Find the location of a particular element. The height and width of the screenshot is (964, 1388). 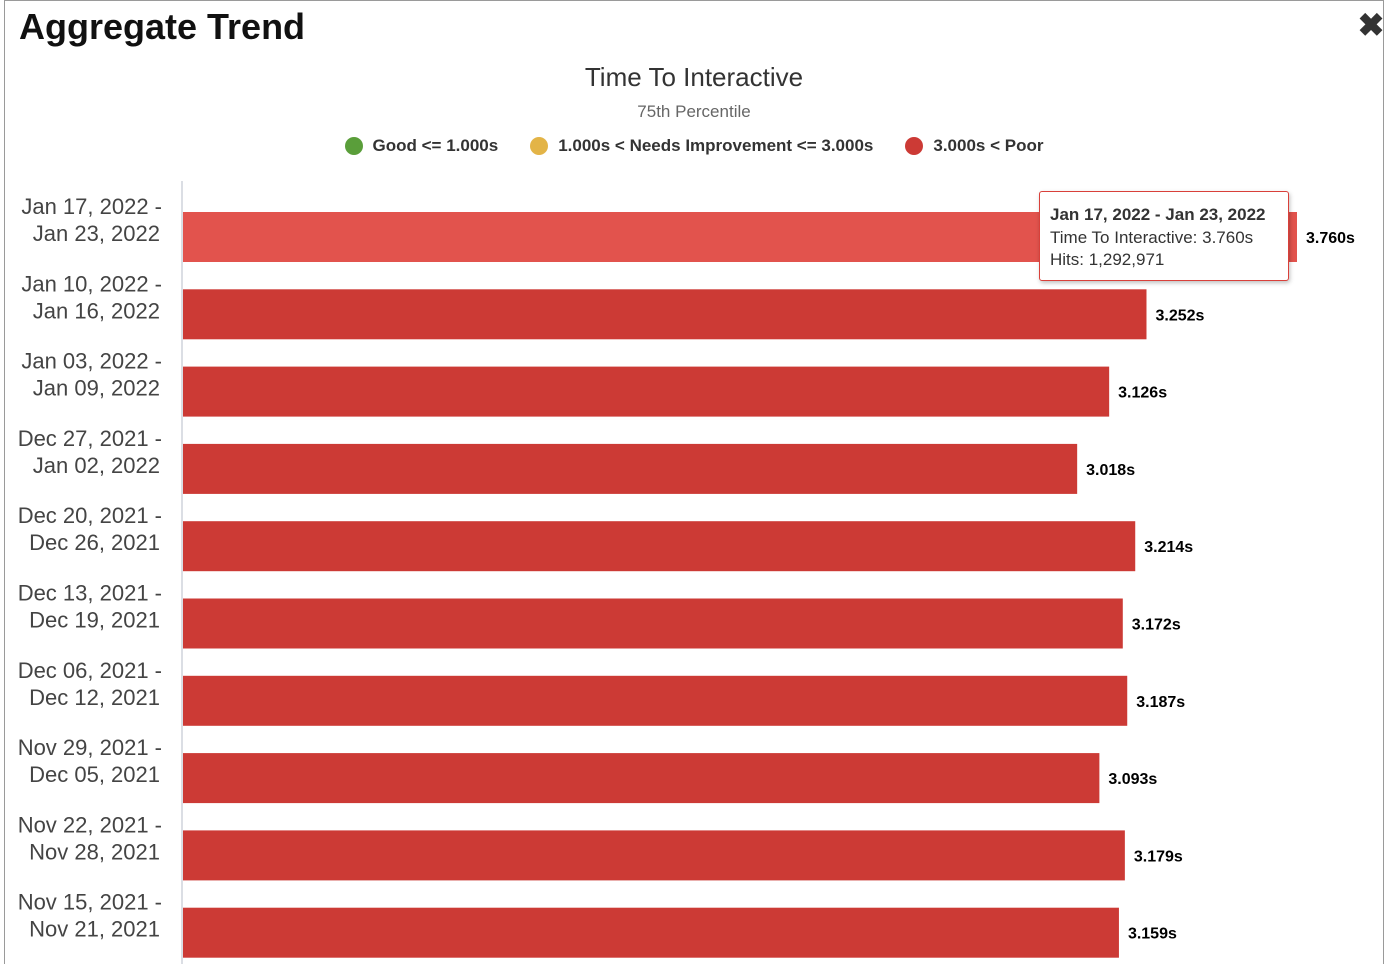

category-tick-line: Nov 28, 2021 is located at coordinates (94, 851).